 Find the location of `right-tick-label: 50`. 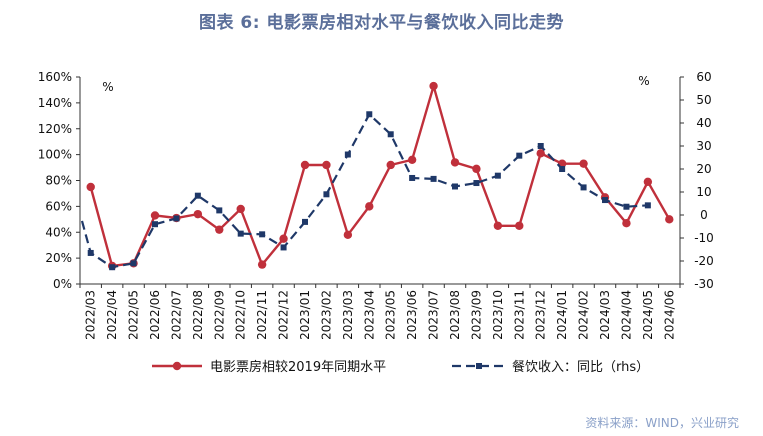

right-tick-label: 50 is located at coordinates (703, 100).